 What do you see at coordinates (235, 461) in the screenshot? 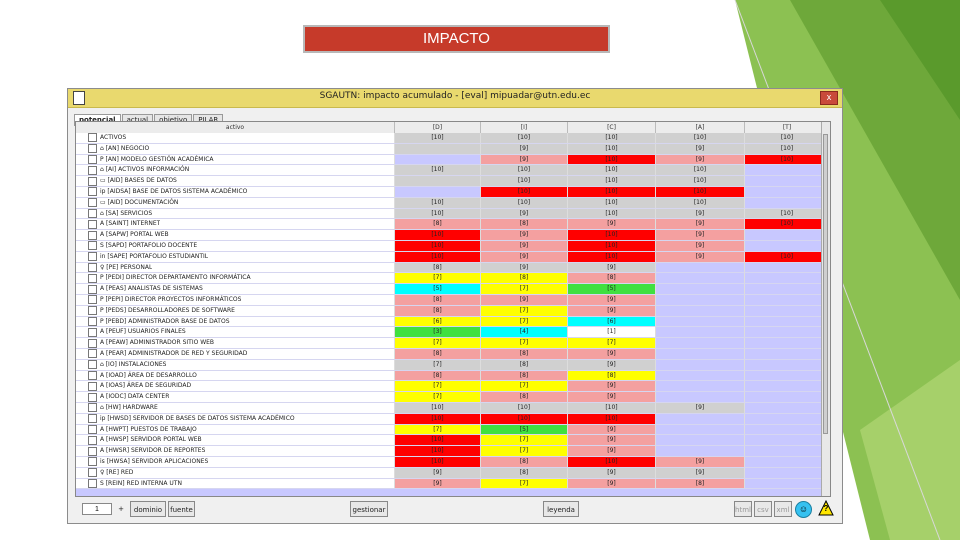
I see `asset-cell: is [HWSA] SERVIDOR APLICACIONES` at bounding box center [235, 461].